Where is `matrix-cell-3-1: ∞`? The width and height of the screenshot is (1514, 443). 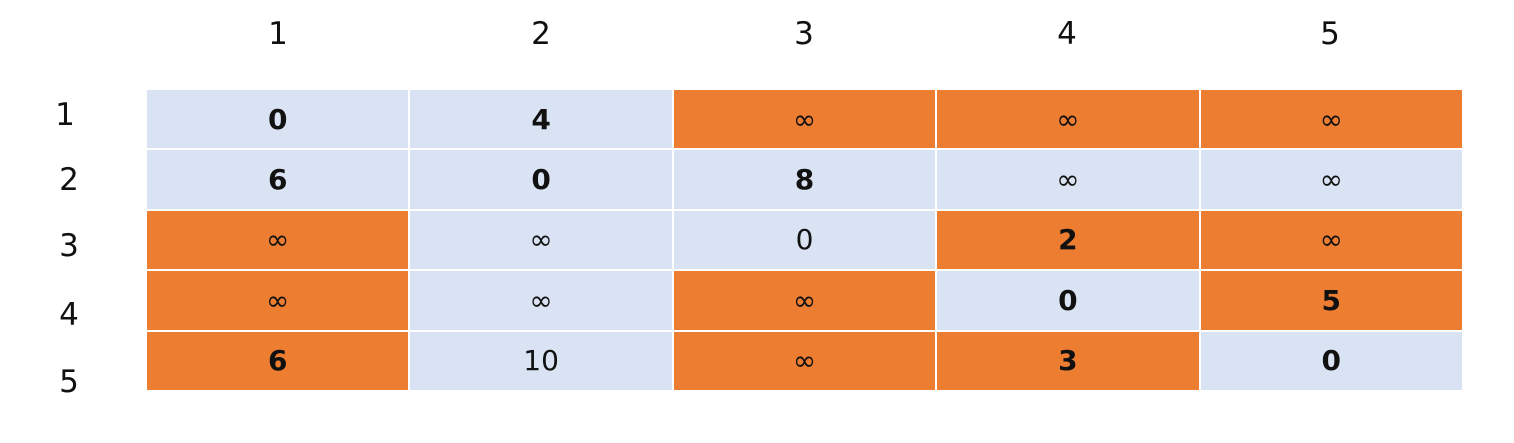 matrix-cell-3-1: ∞ is located at coordinates (278, 240).